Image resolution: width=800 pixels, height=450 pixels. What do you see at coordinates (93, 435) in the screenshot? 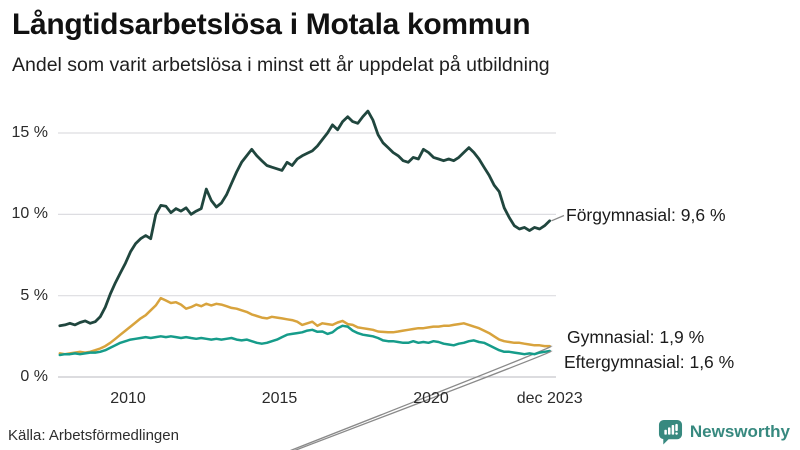
I see `source-note: Källa: Arbetsförmedlingen` at bounding box center [93, 435].